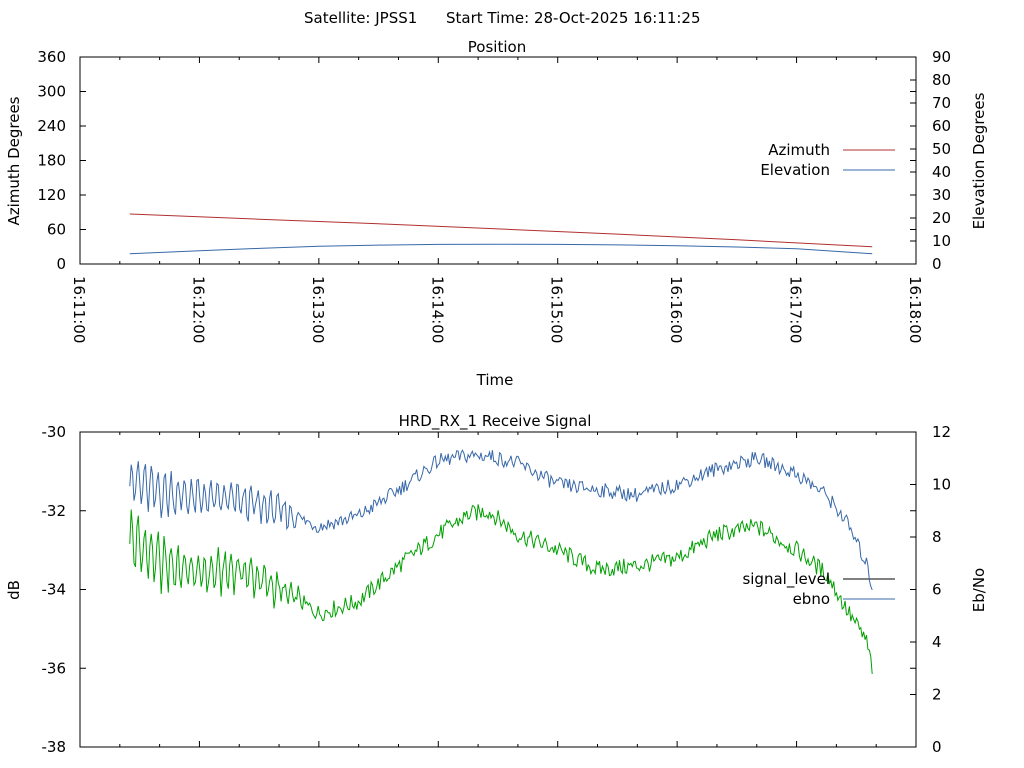  What do you see at coordinates (501, 249) in the screenshot?
I see `position-series-elevation-line` at bounding box center [501, 249].